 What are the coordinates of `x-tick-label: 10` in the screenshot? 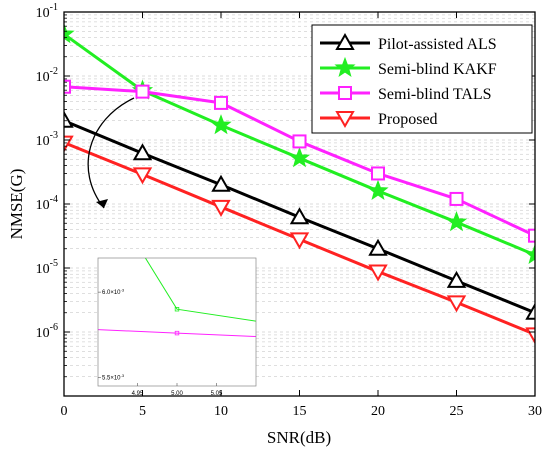 It's located at (221, 411).